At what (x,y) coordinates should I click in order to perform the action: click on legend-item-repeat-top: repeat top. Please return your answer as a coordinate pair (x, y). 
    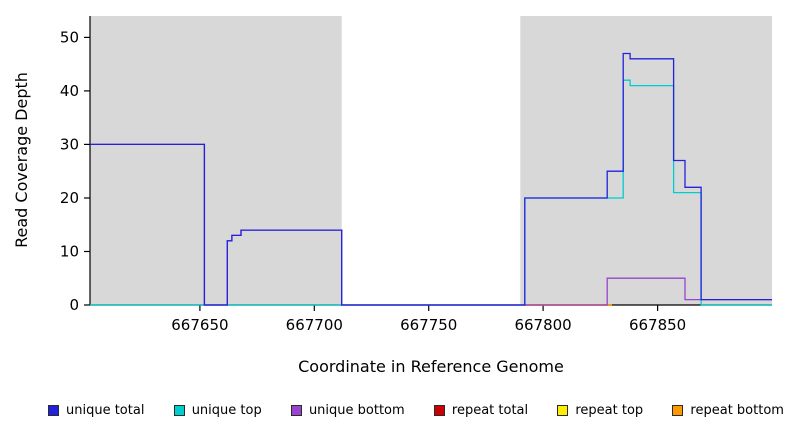
    Looking at the image, I should click on (600, 410).